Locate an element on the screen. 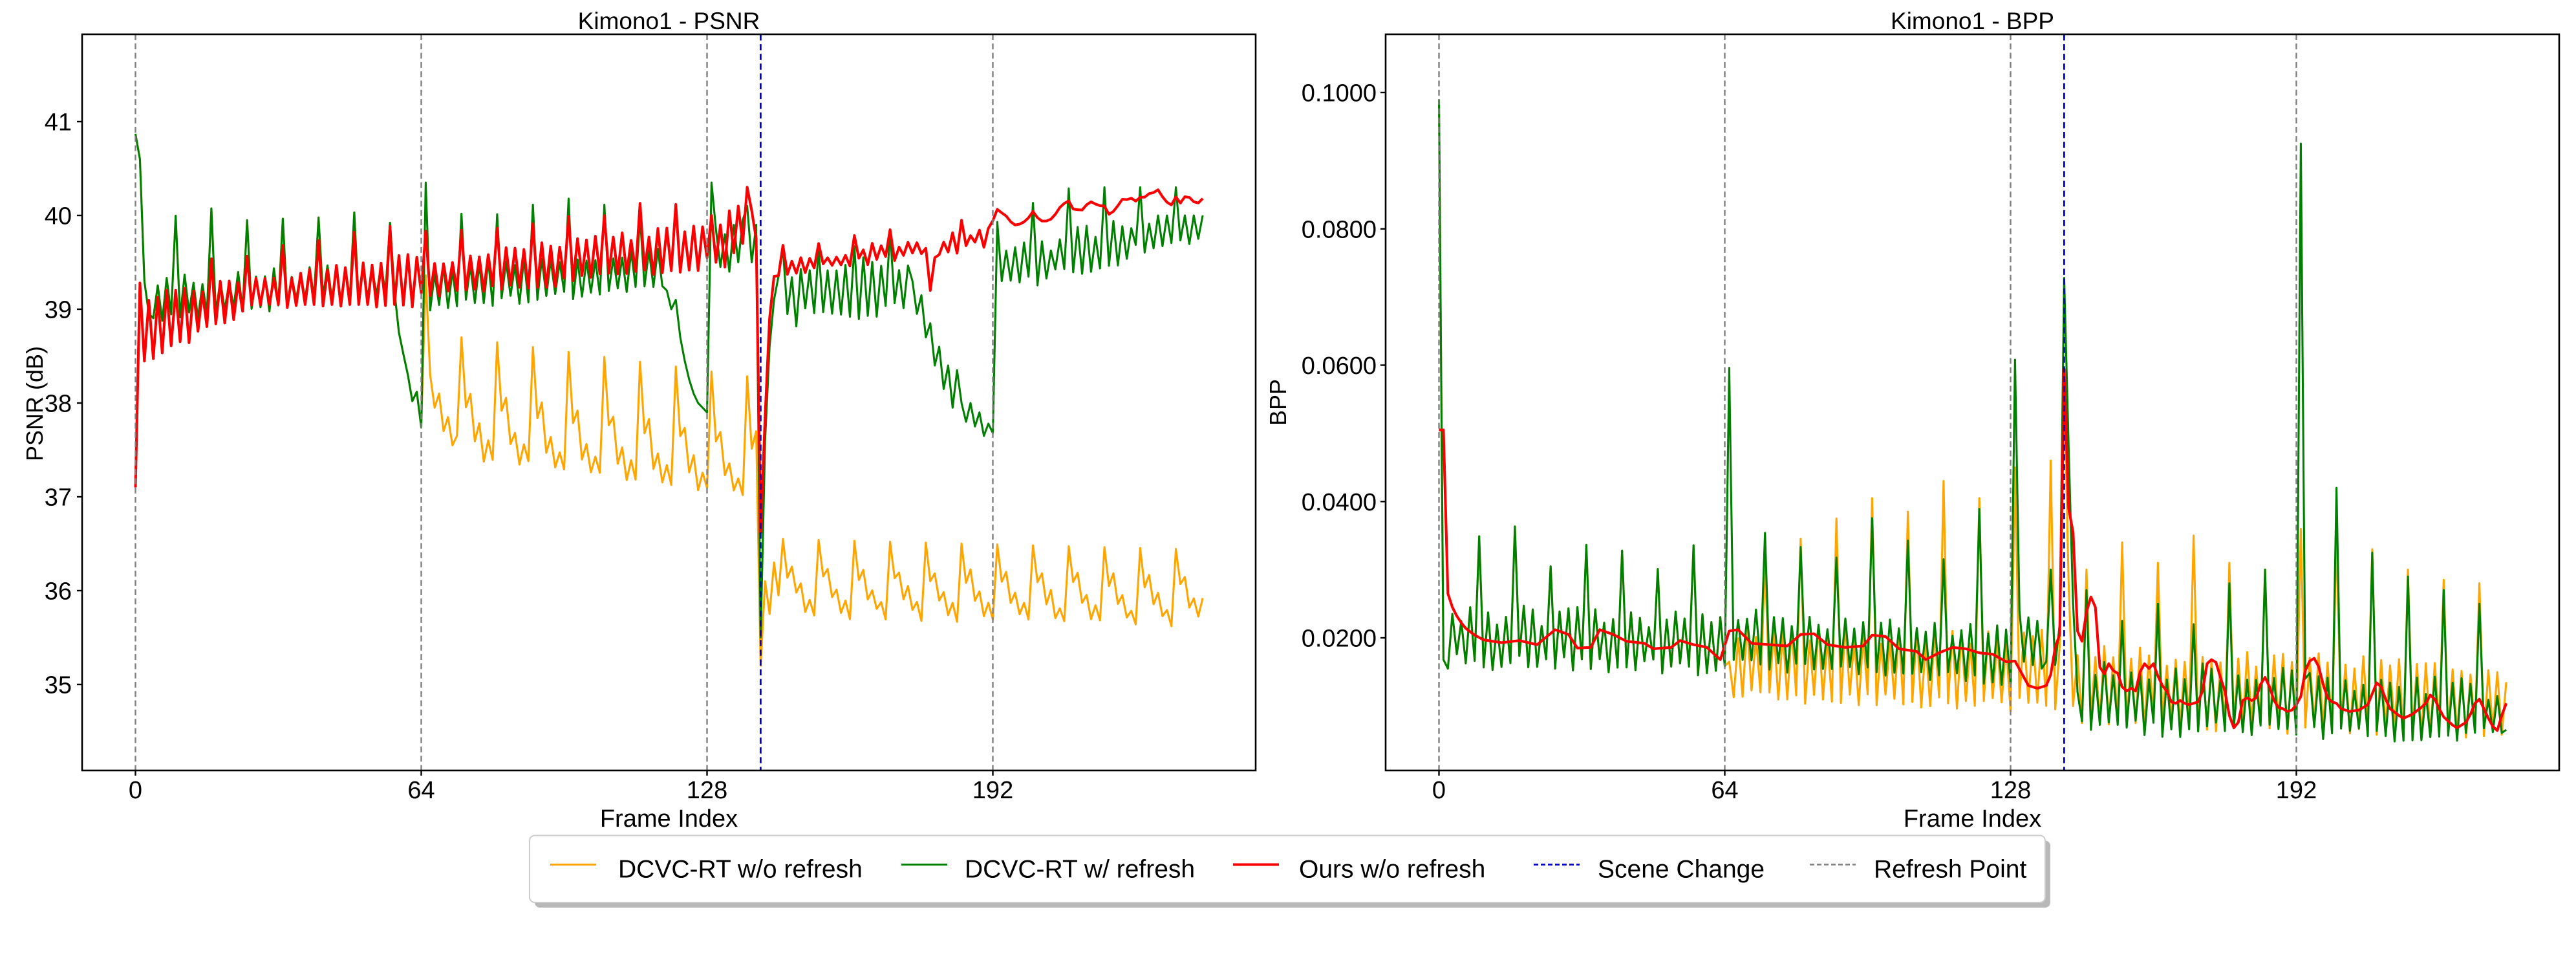  svg-text: 38 is located at coordinates (58, 404).